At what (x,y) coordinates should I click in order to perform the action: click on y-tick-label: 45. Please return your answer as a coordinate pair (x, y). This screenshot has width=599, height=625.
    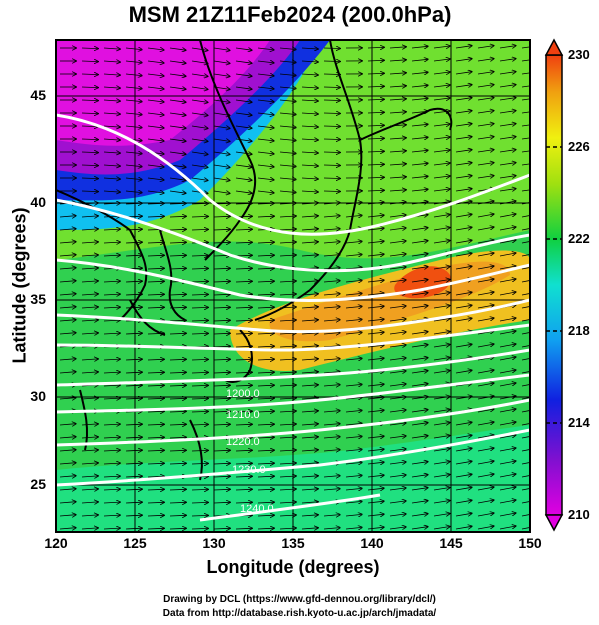
    Looking at the image, I should click on (38, 95).